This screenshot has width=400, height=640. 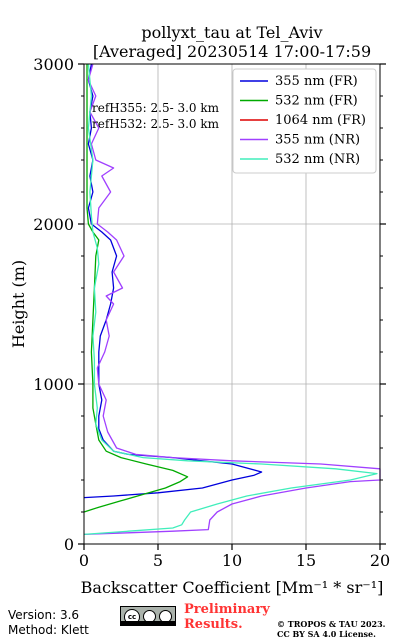 I want to click on x-tick-label: 20, so click(x=380, y=560).